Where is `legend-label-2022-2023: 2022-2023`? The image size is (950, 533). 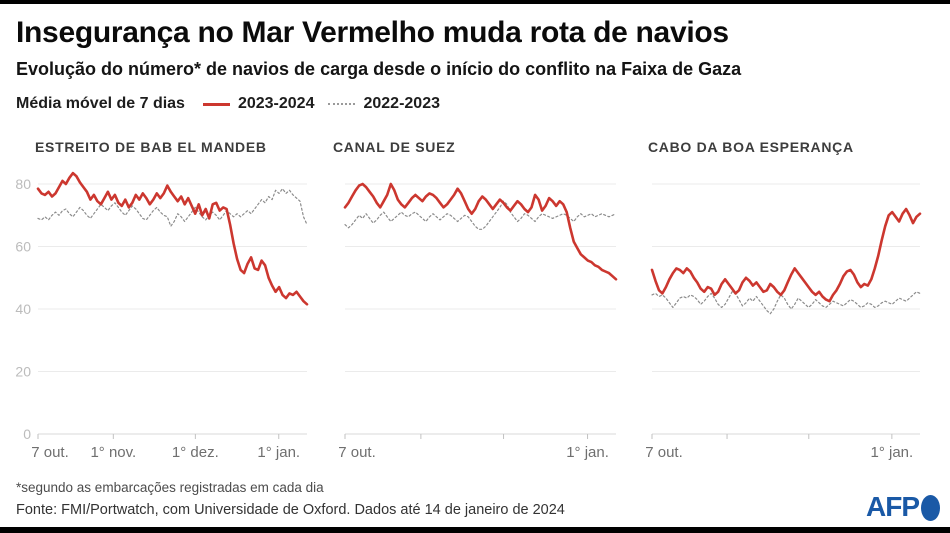
legend-label-2022-2023: 2022-2023 is located at coordinates (401, 103).